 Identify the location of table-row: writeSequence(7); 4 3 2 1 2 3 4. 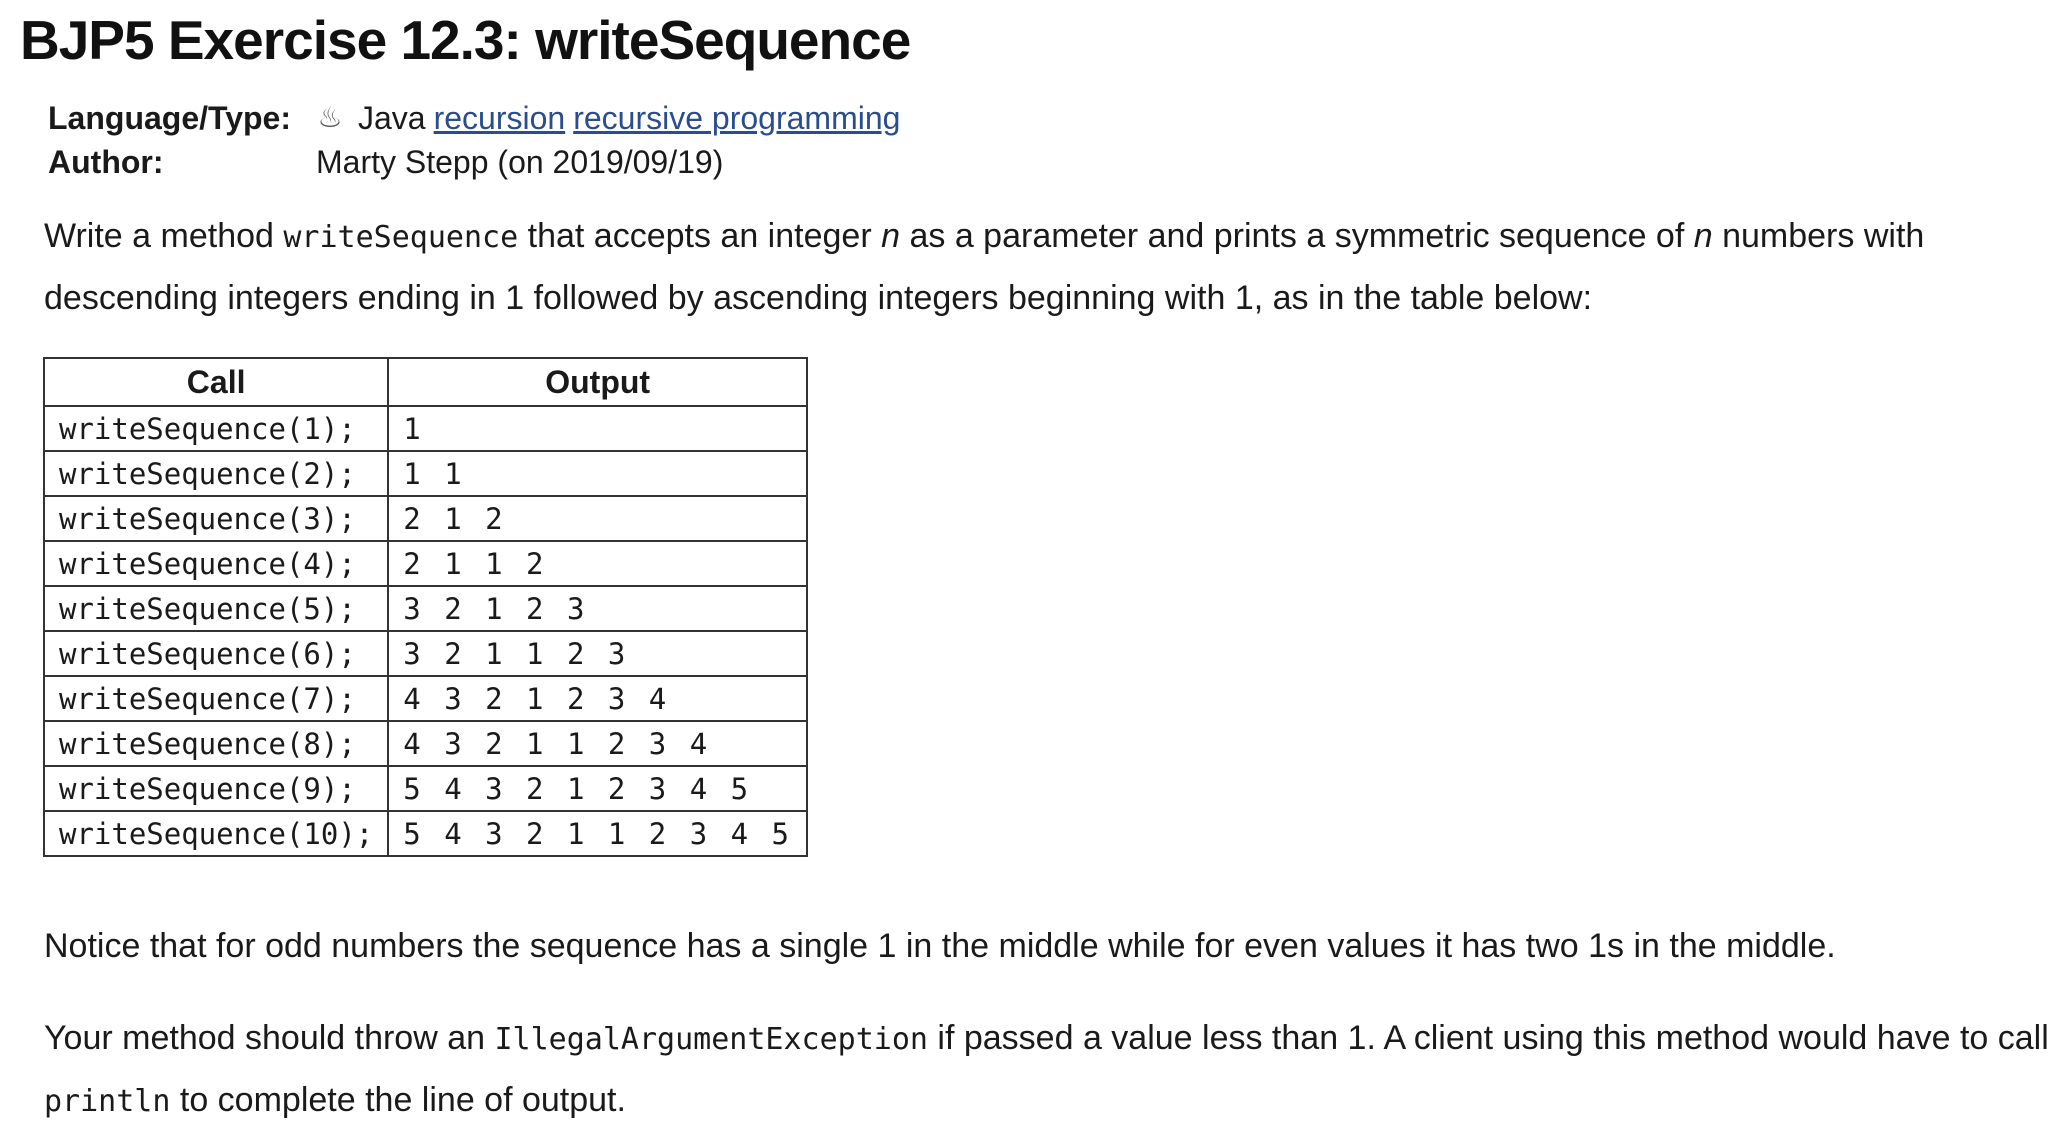
(425, 698).